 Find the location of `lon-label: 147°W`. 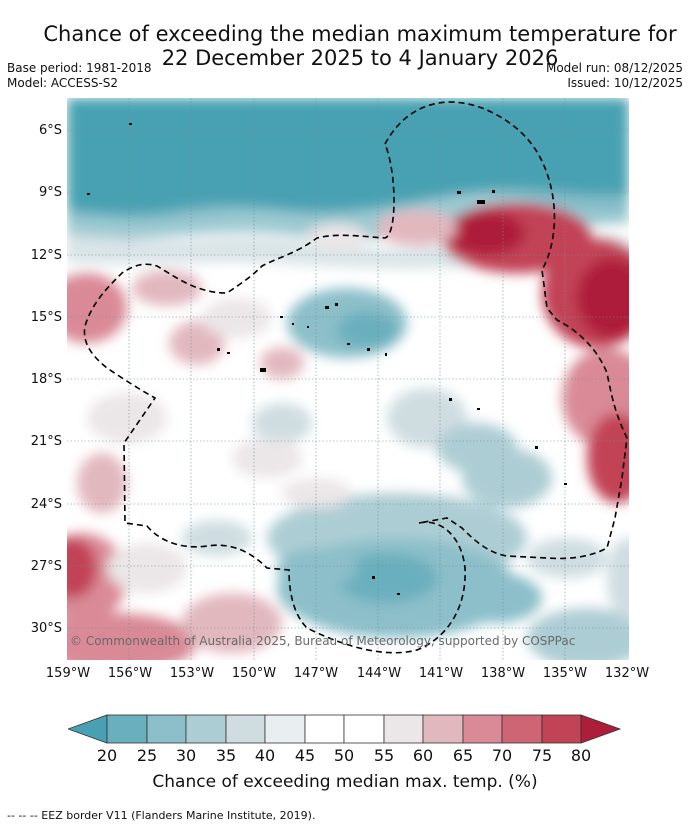

lon-label: 147°W is located at coordinates (316, 673).